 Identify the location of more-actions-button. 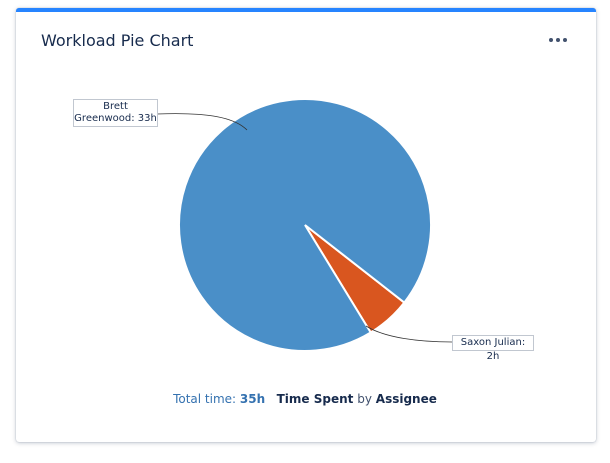
(558, 40).